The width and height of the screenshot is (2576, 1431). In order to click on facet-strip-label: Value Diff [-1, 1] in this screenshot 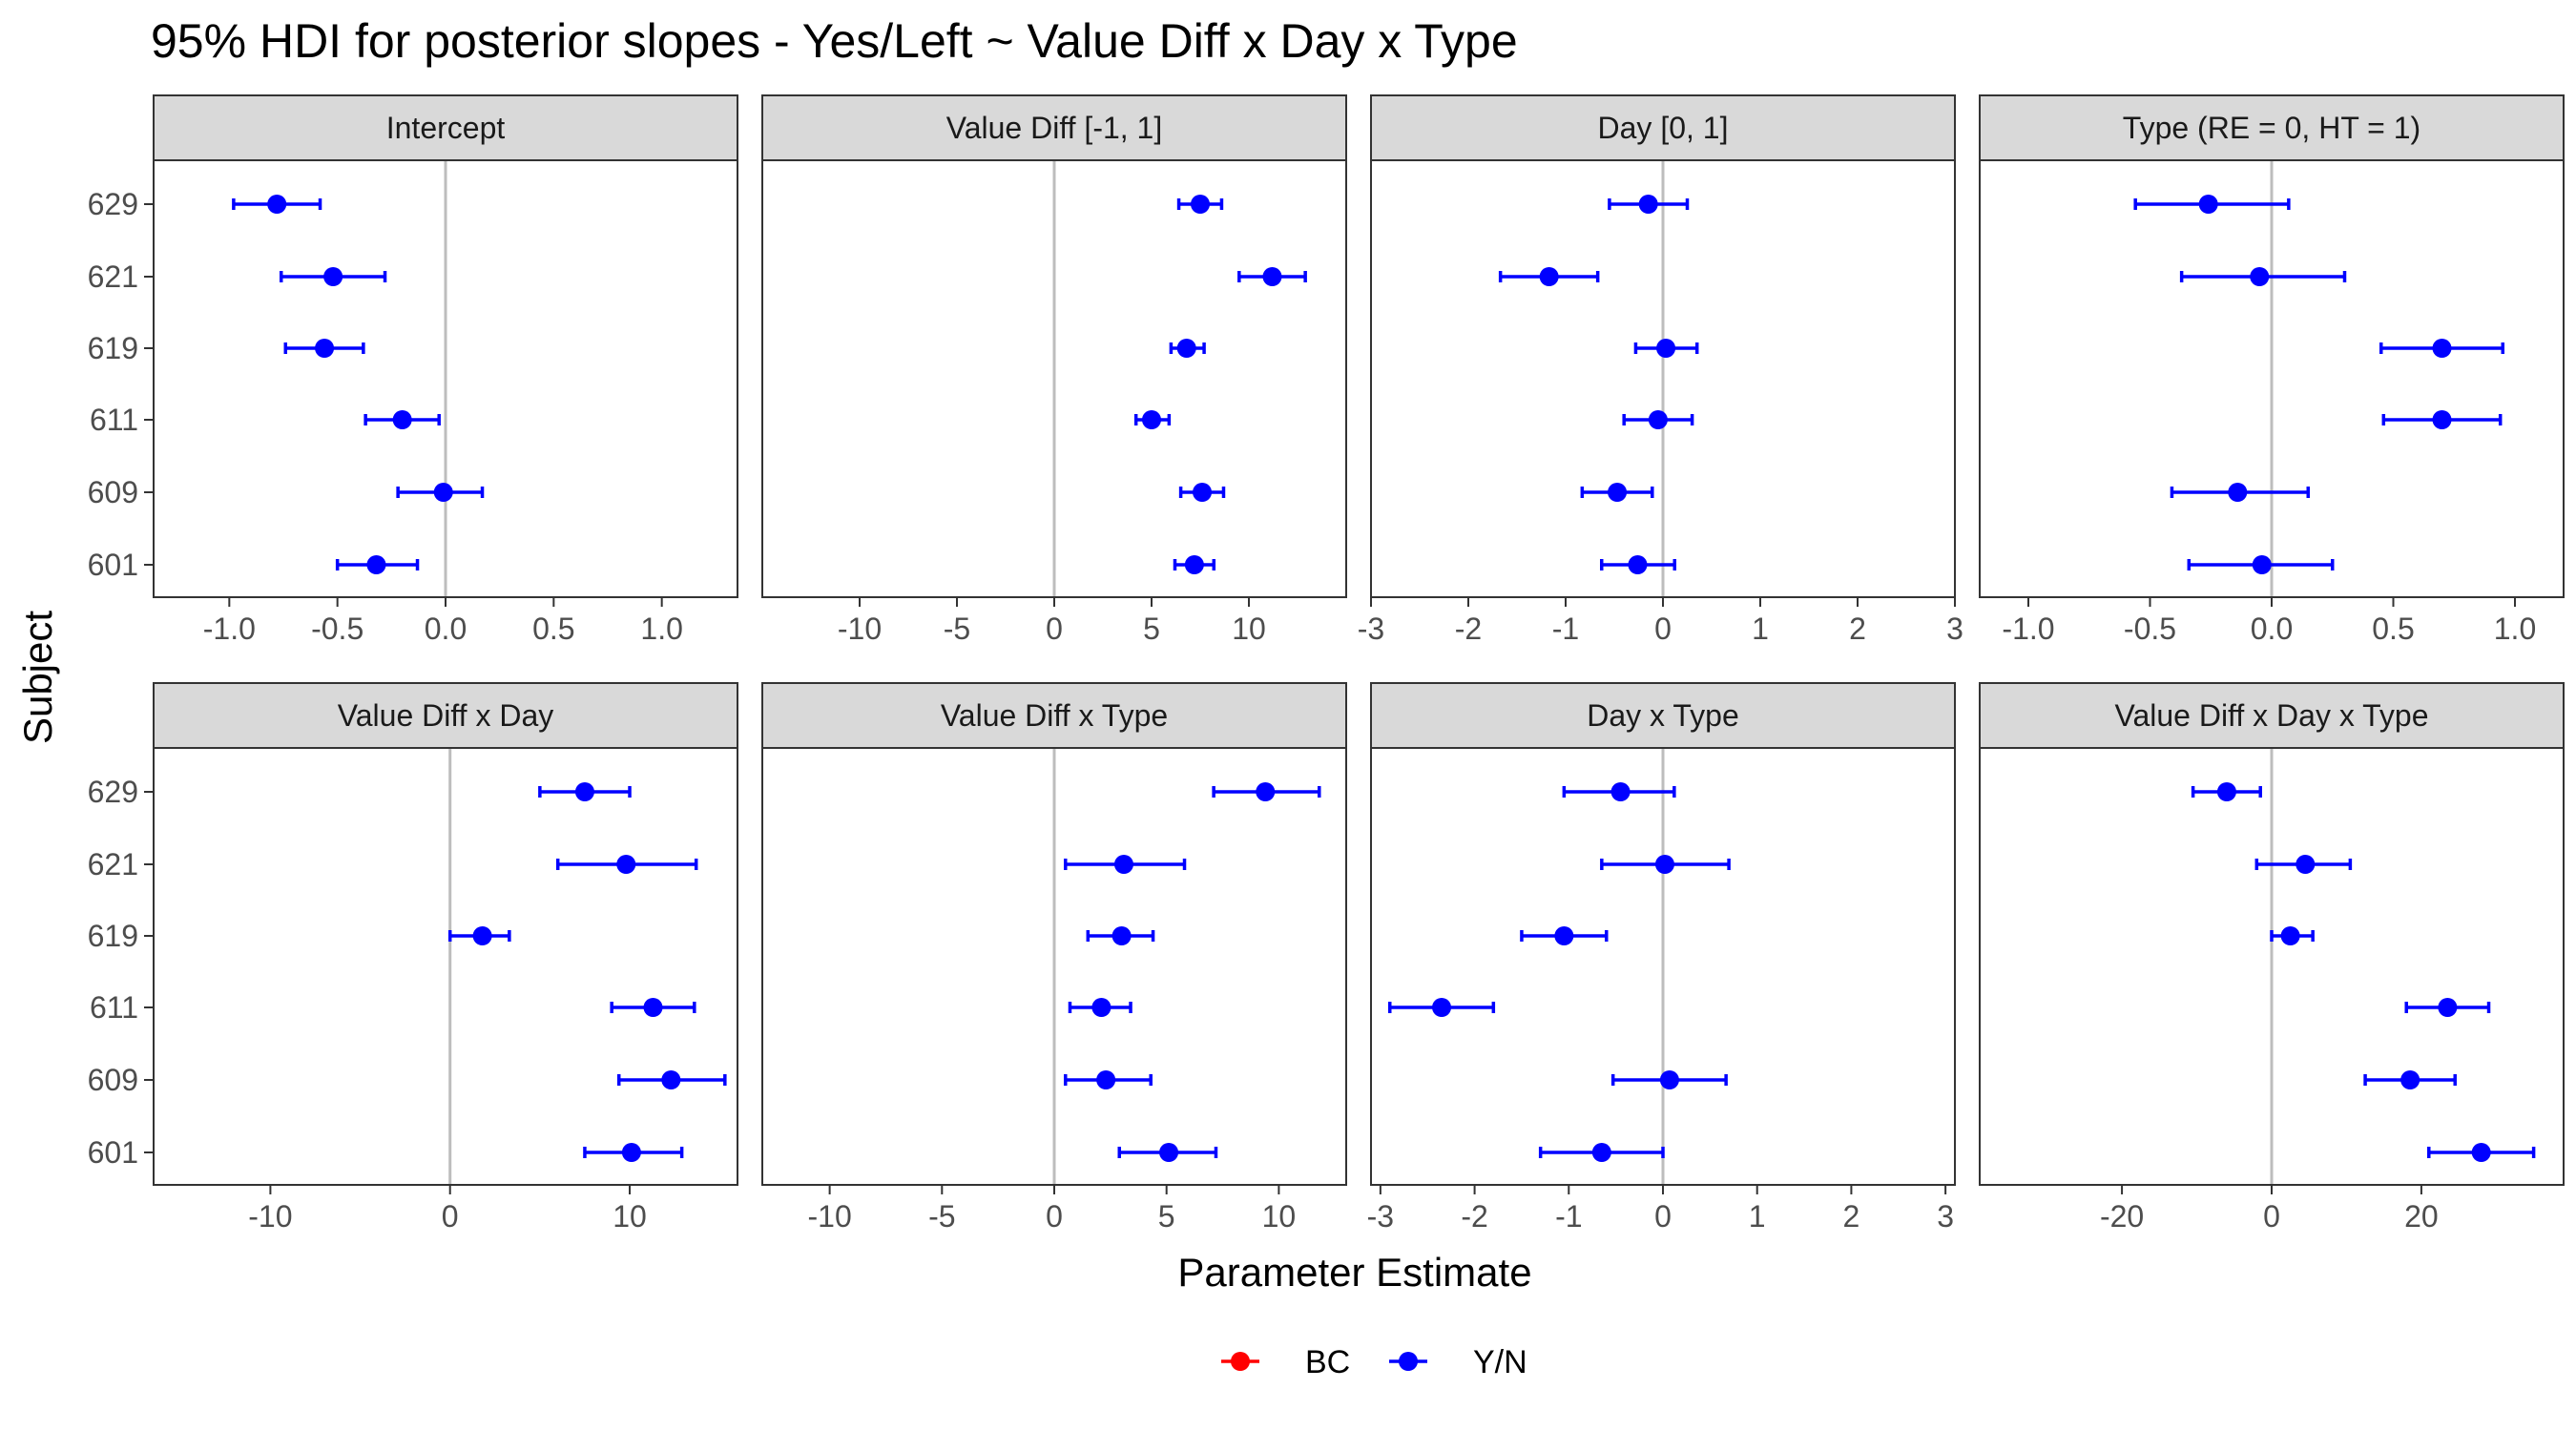, I will do `click(1054, 128)`.